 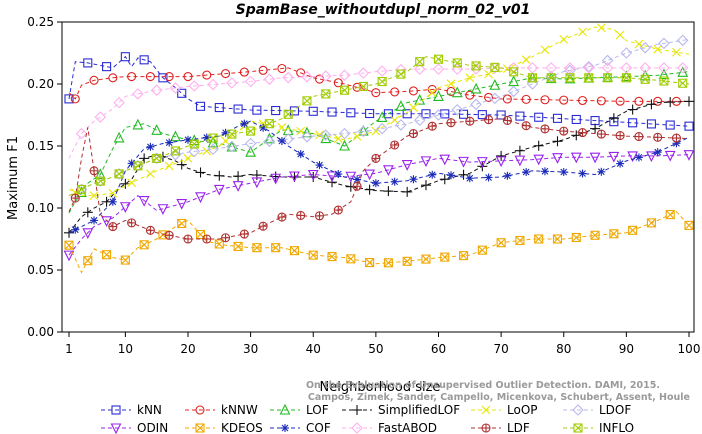 What do you see at coordinates (486, 410) in the screenshot?
I see `legend-marker-loop` at bounding box center [486, 410].